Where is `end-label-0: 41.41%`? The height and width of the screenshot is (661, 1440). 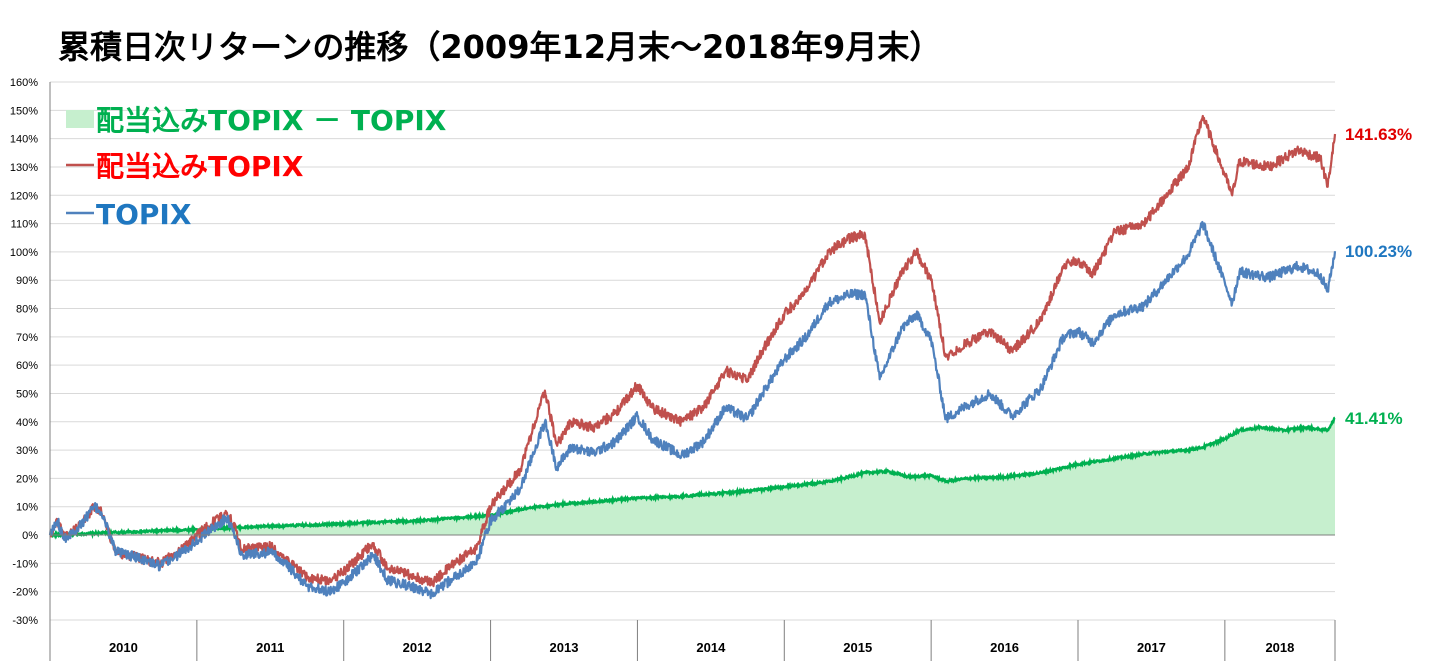 end-label-0: 41.41% is located at coordinates (1374, 418).